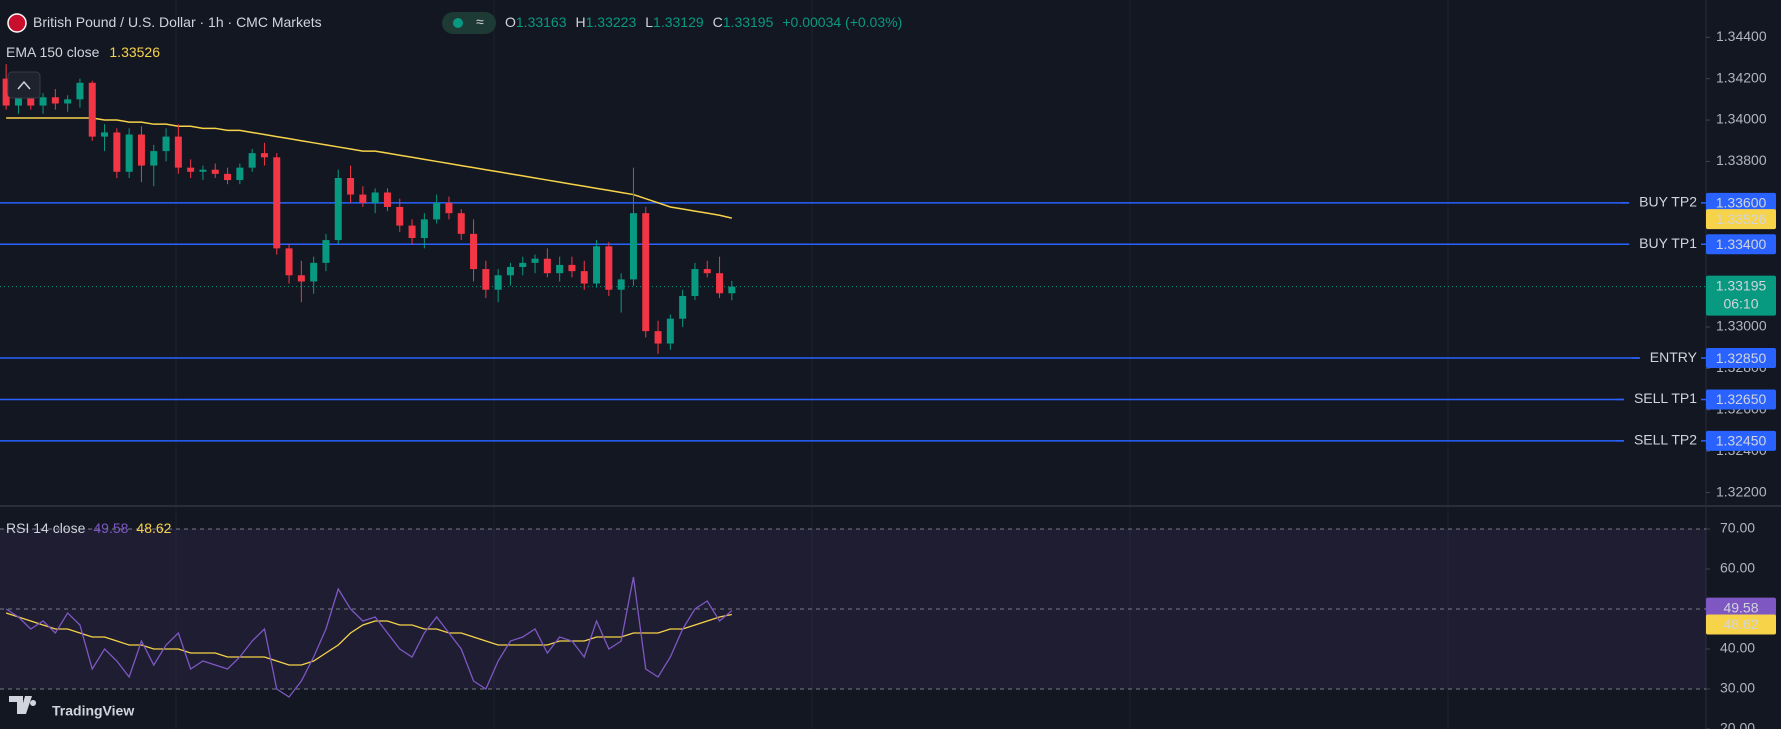 This screenshot has height=729, width=1781. I want to click on level-label: BUY TP1, so click(1668, 243).